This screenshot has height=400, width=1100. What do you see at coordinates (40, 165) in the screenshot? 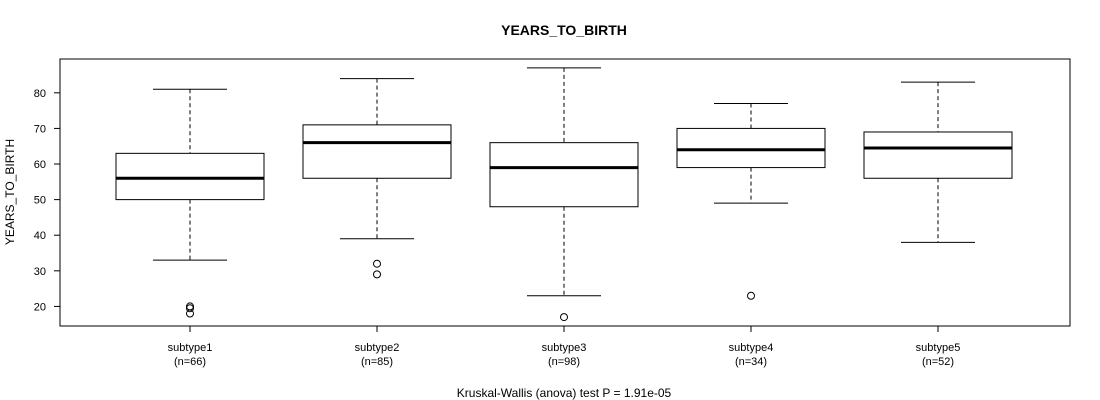
I see `y-tick-label: 60` at bounding box center [40, 165].